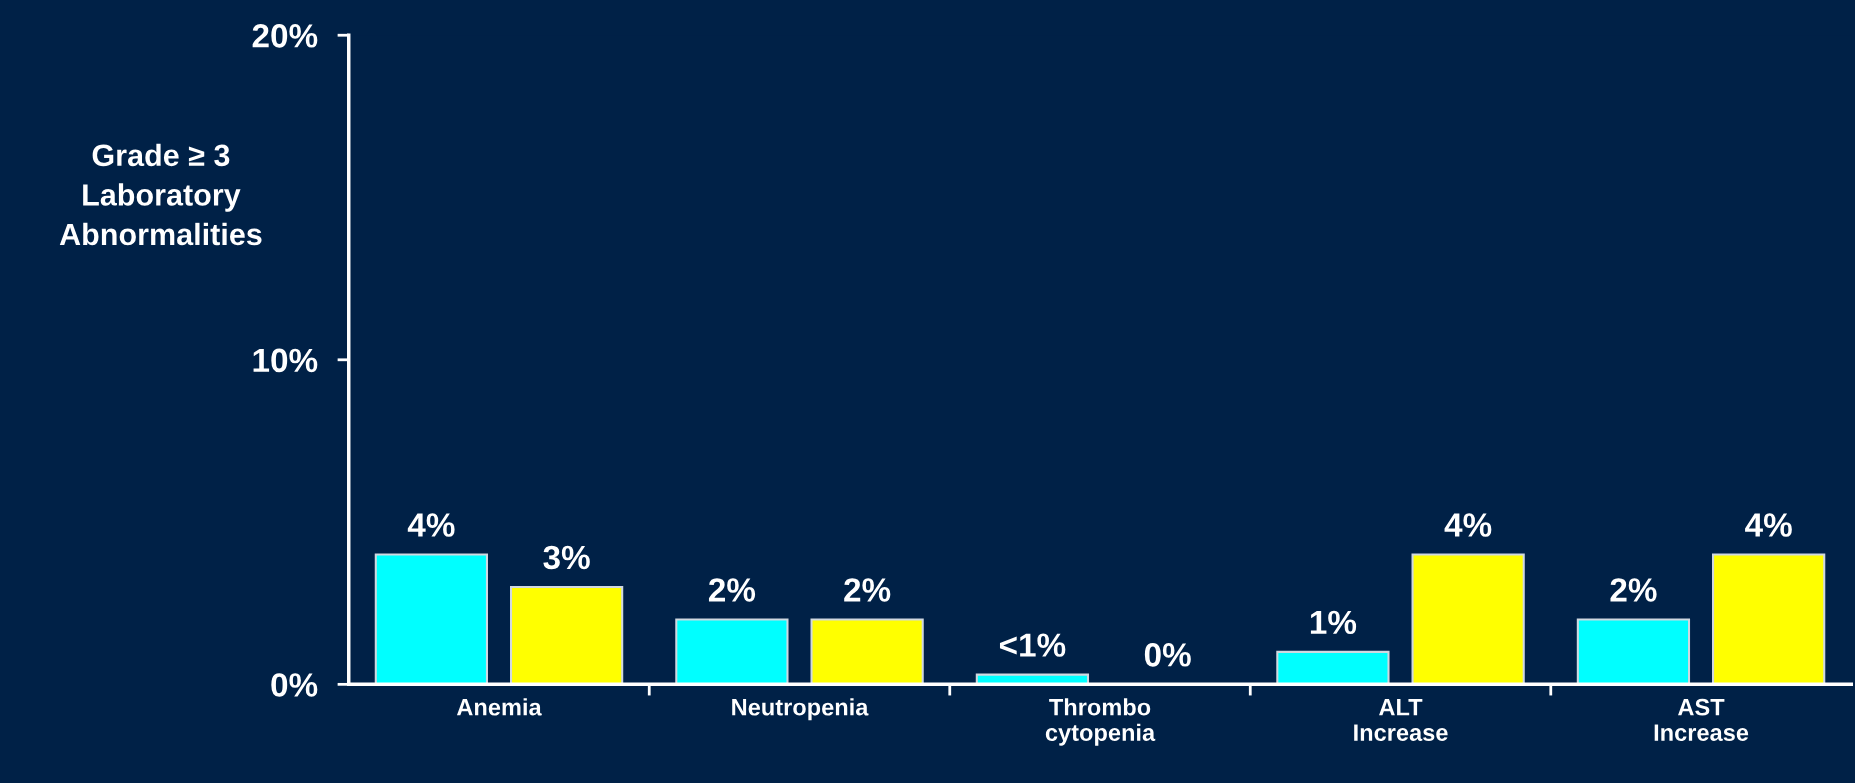 This screenshot has height=783, width=1855. I want to click on x-tick-label: ALT Increase, so click(1401, 720).